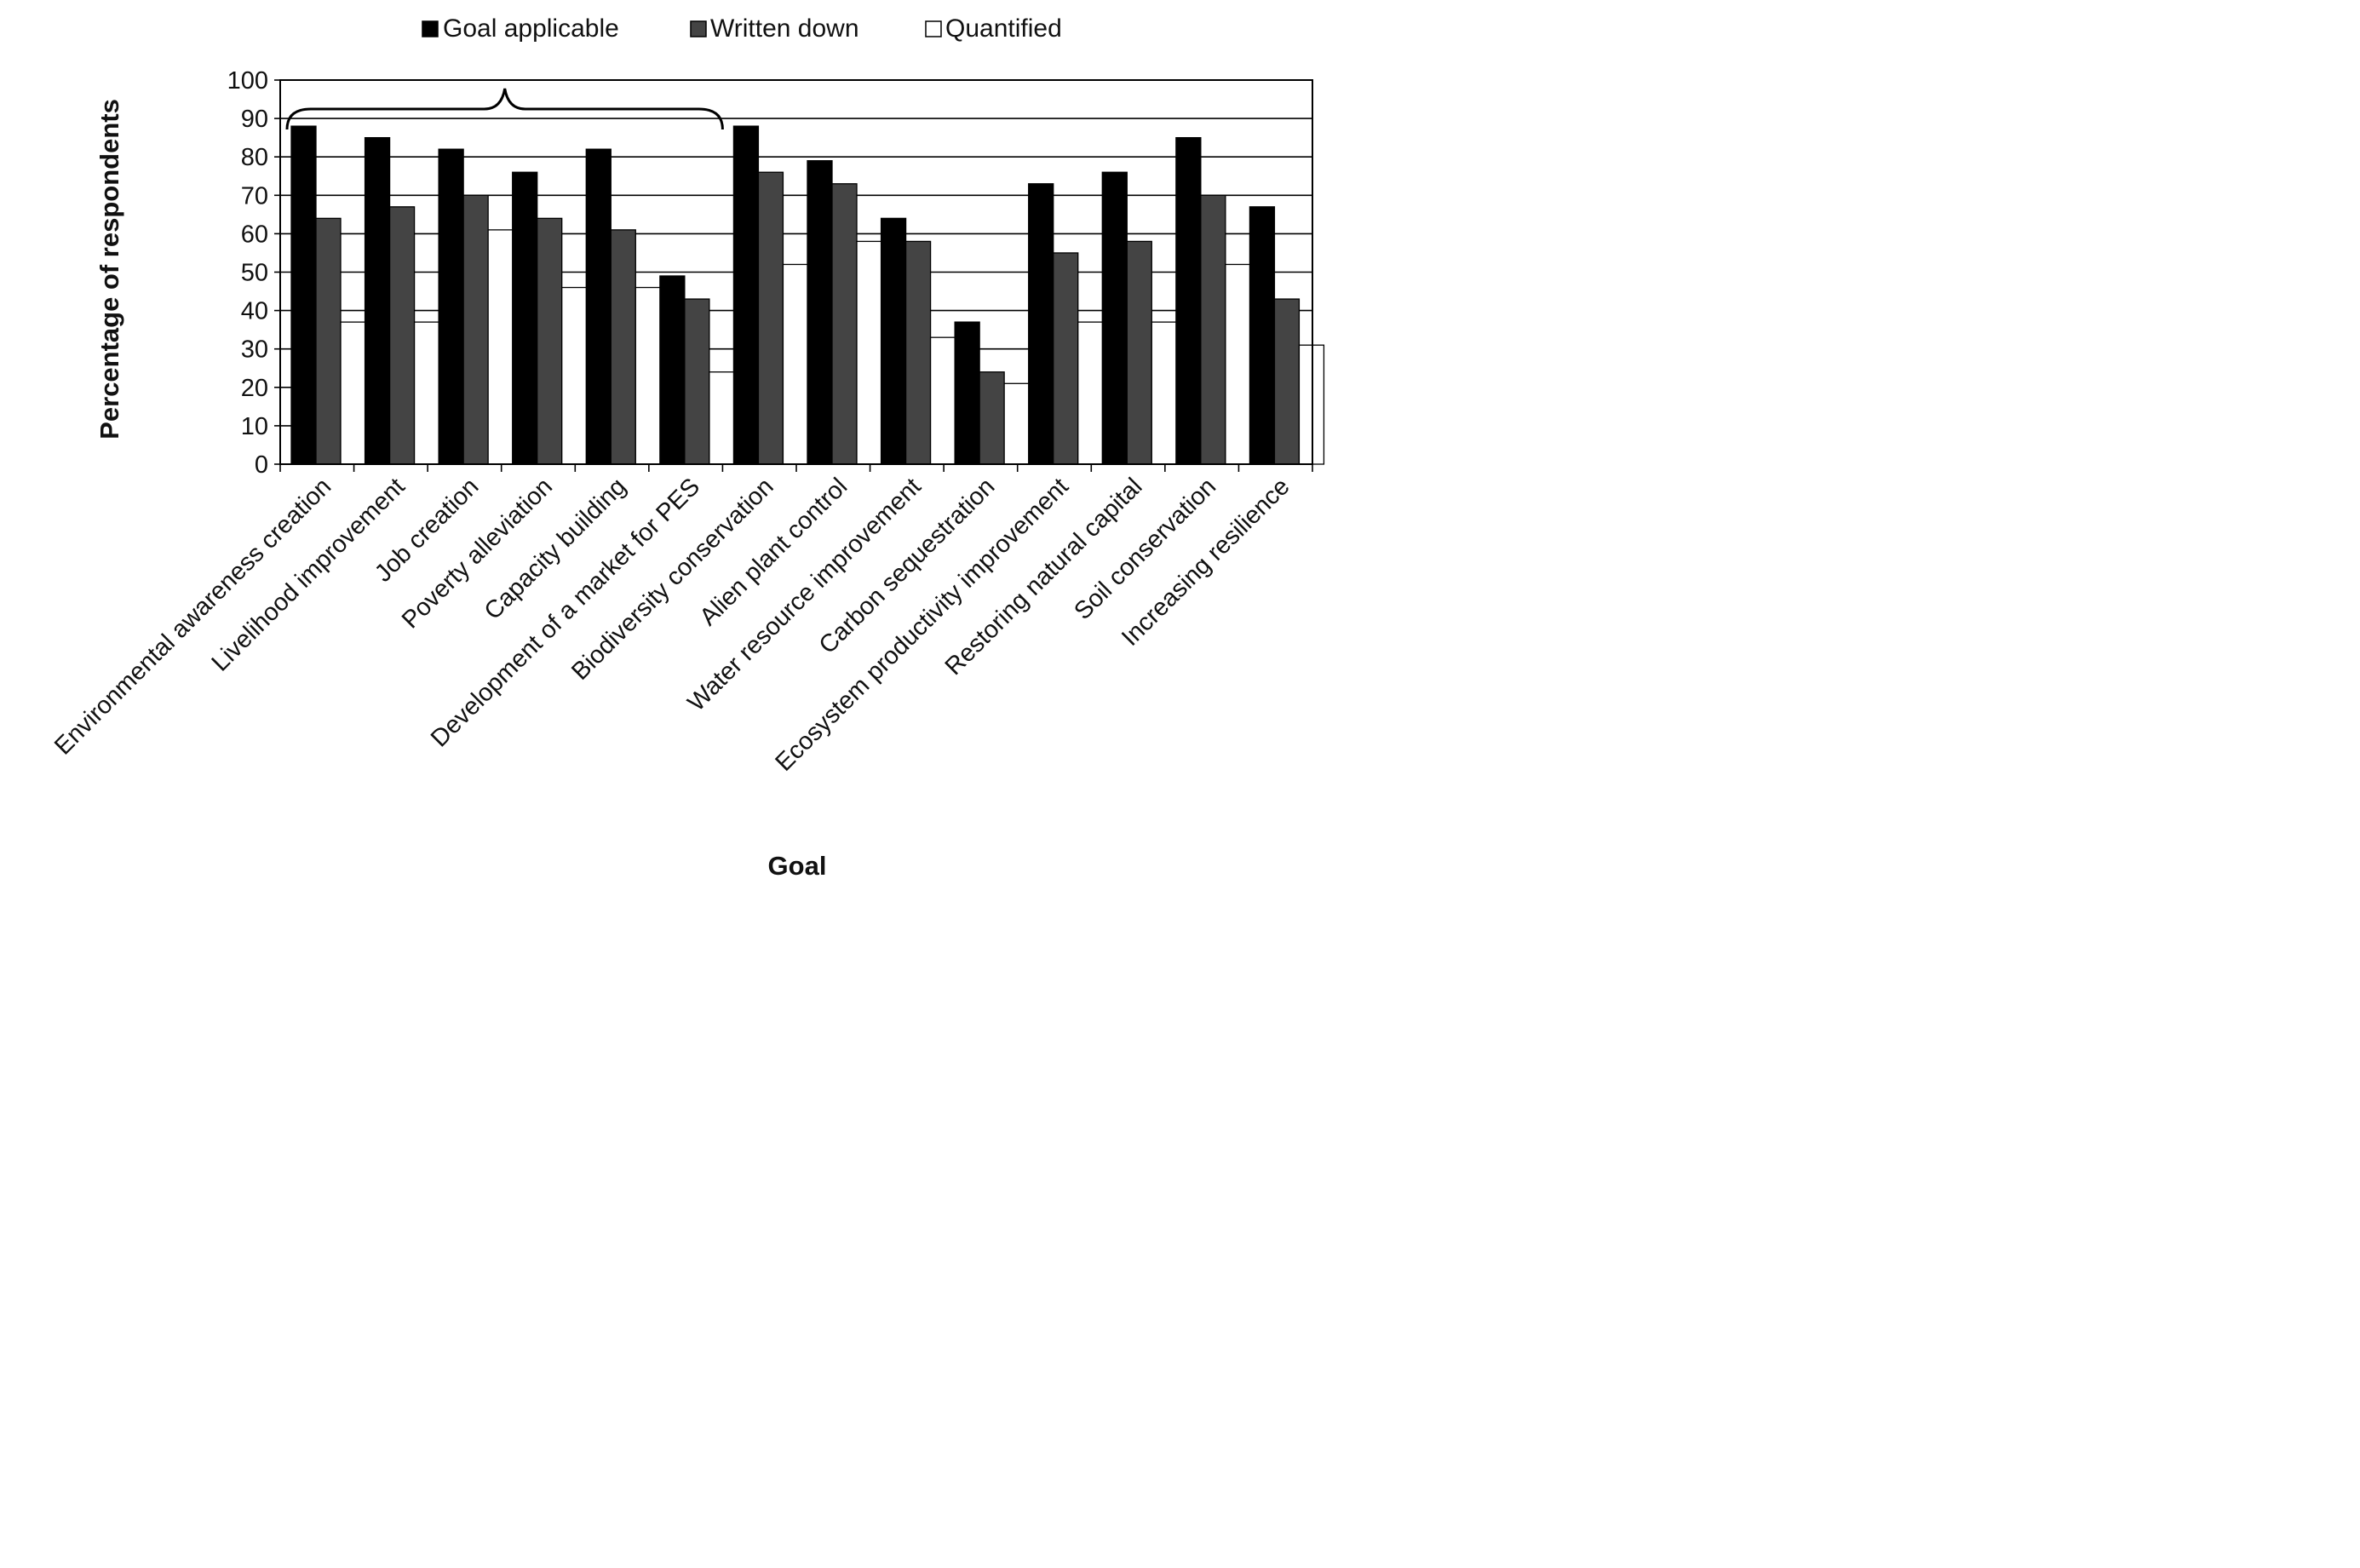 This screenshot has height=1568, width=2360. What do you see at coordinates (377, 300) in the screenshot?
I see `bar-goal-applicable-livelihood-improvement` at bounding box center [377, 300].